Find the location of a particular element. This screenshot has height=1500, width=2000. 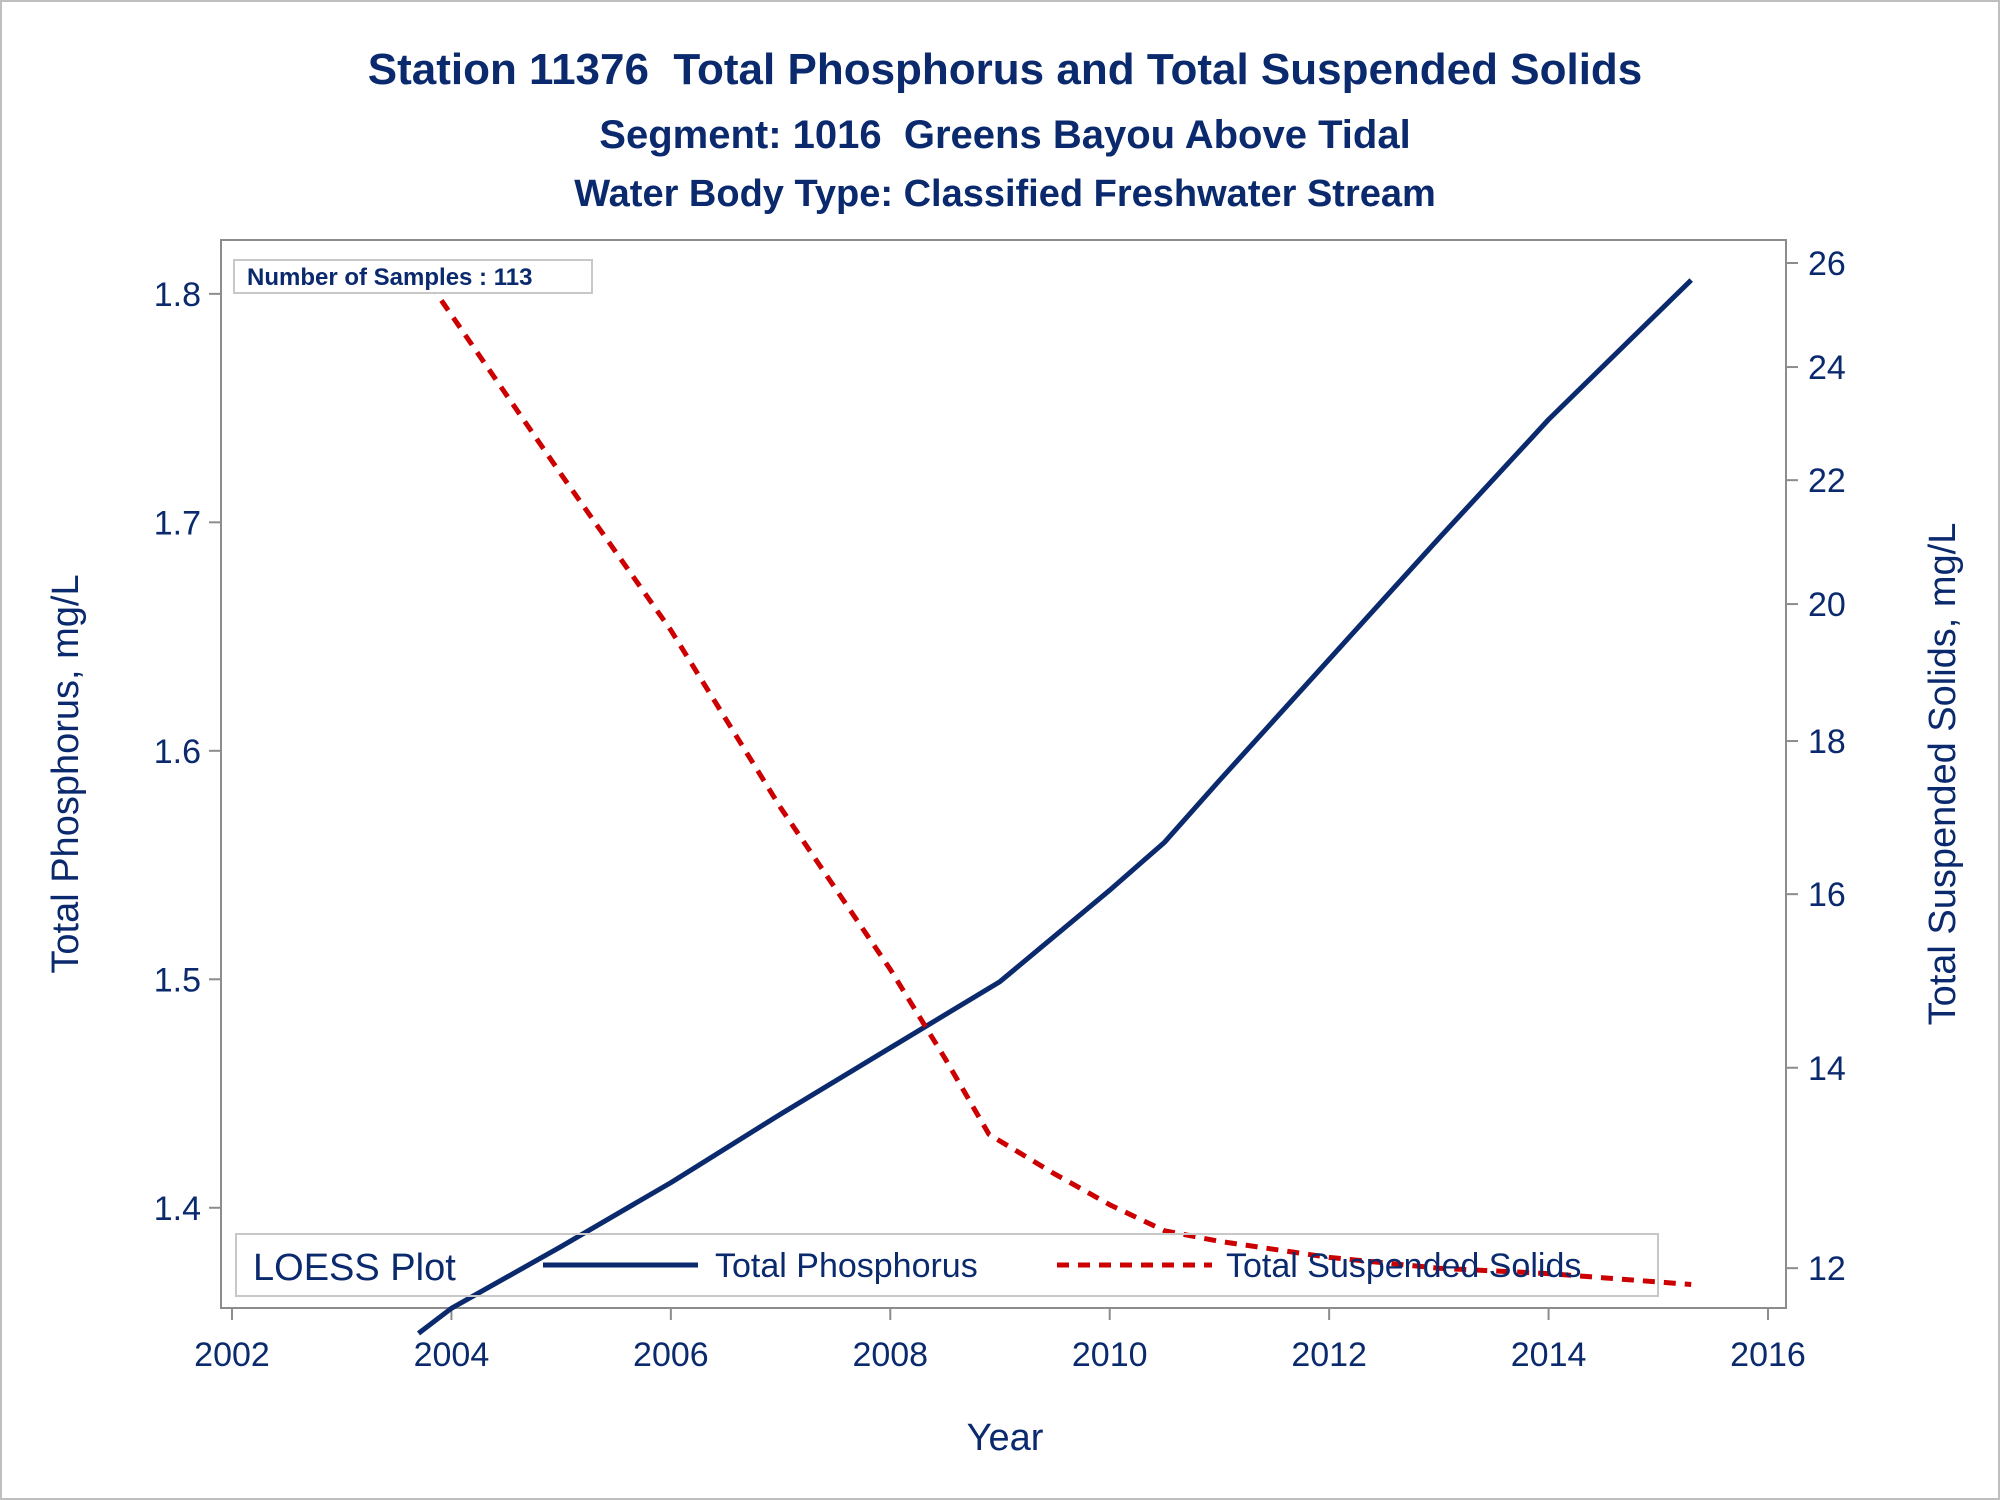

y-axis-right-label: Total Suspended Solids, mg/L is located at coordinates (1943, 774).